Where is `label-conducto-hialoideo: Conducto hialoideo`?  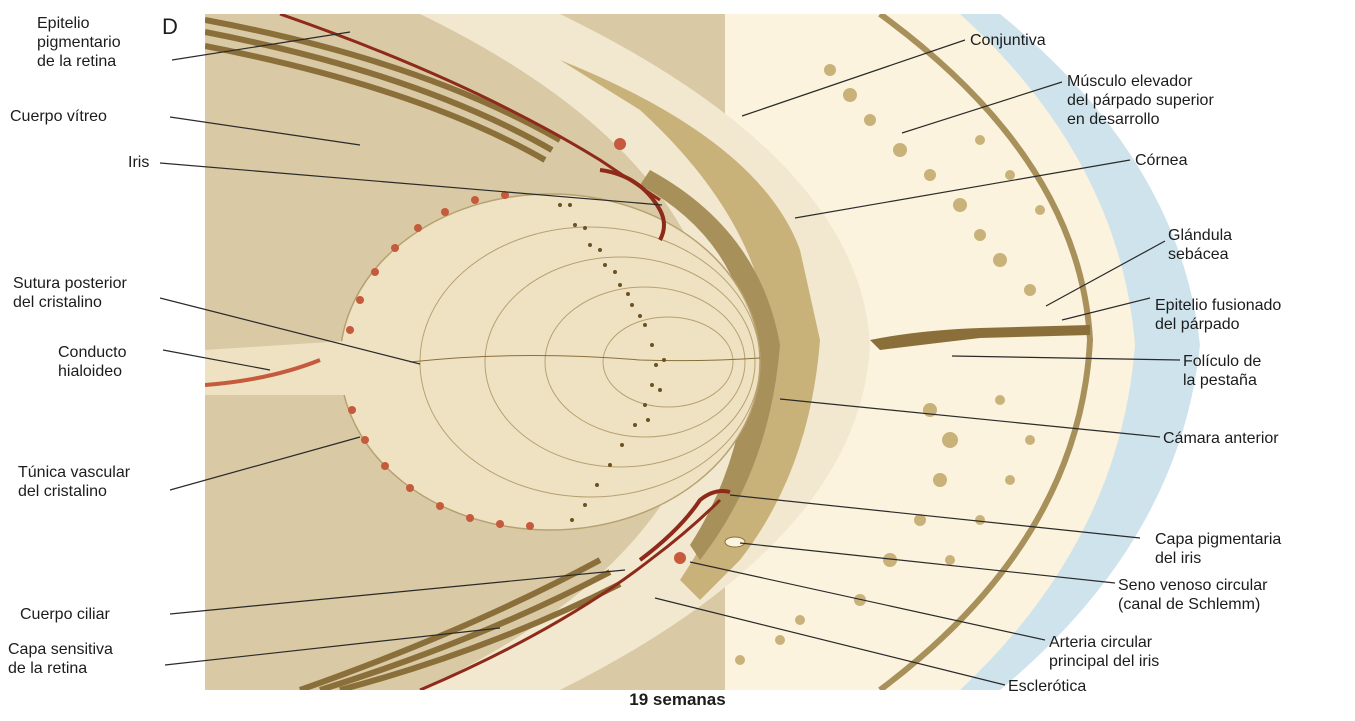 label-conducto-hialoideo: Conducto hialoideo is located at coordinates (92, 362).